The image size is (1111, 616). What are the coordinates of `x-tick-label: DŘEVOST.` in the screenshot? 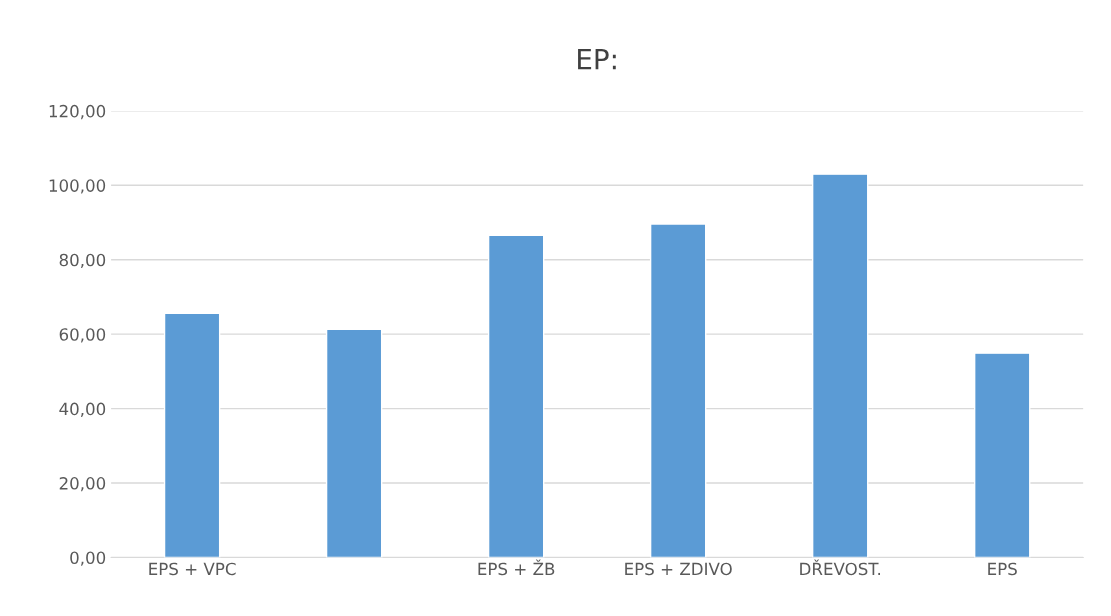 It's located at (840, 567).